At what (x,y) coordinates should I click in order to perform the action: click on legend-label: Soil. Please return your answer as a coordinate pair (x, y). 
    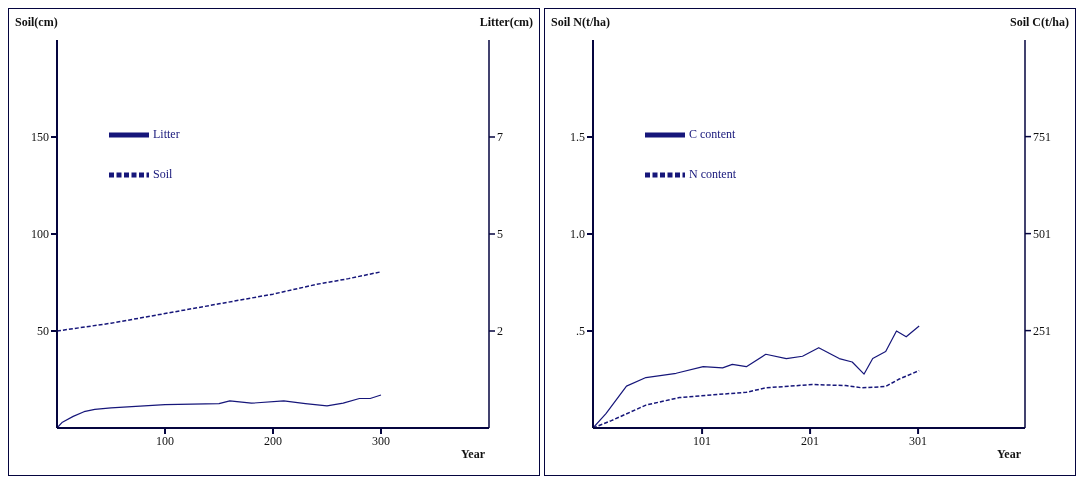
    Looking at the image, I should click on (163, 173).